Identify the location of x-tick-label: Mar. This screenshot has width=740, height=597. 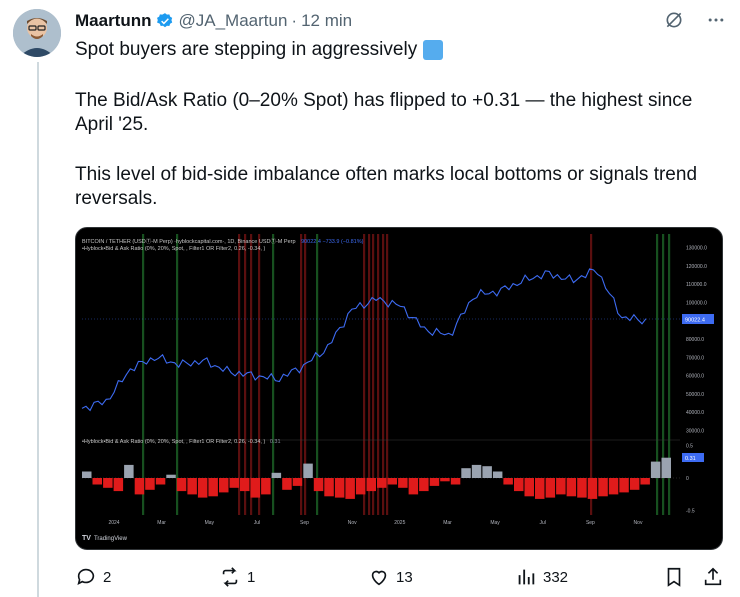
(161, 523).